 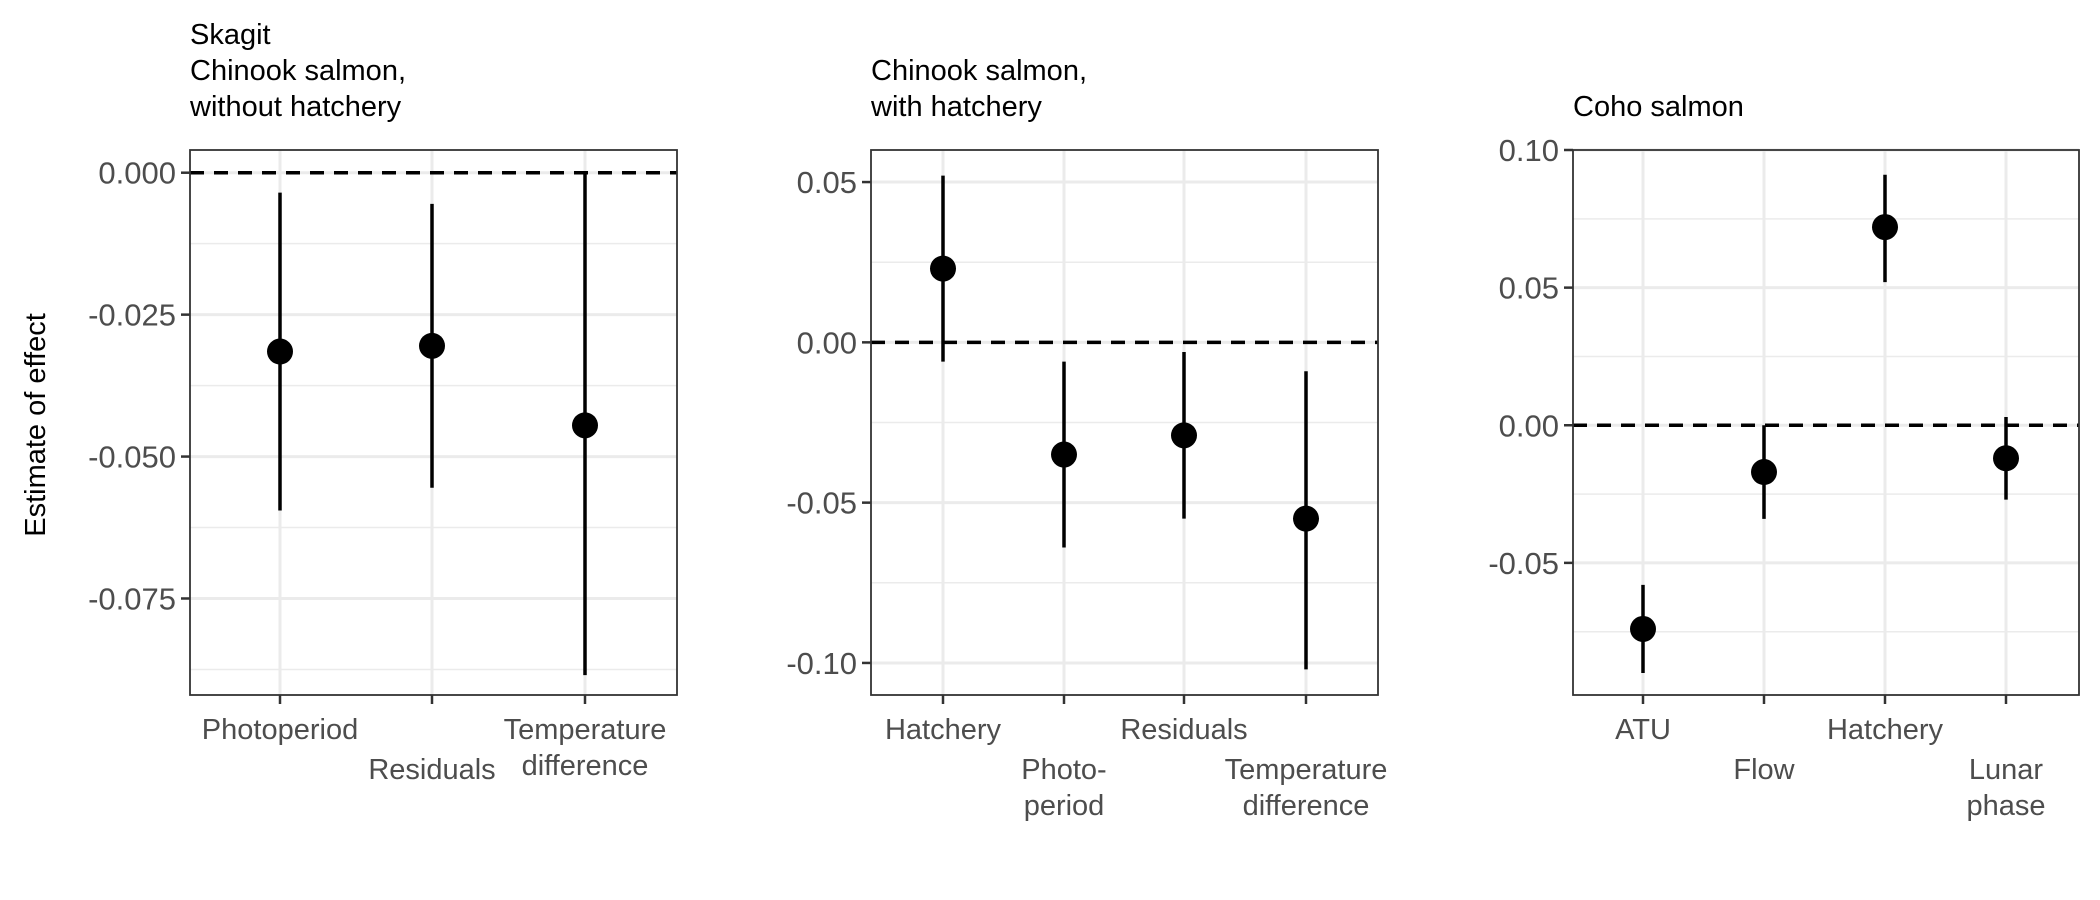 I want to click on x-tick-label-line: Lunar, so click(x=2006, y=770).